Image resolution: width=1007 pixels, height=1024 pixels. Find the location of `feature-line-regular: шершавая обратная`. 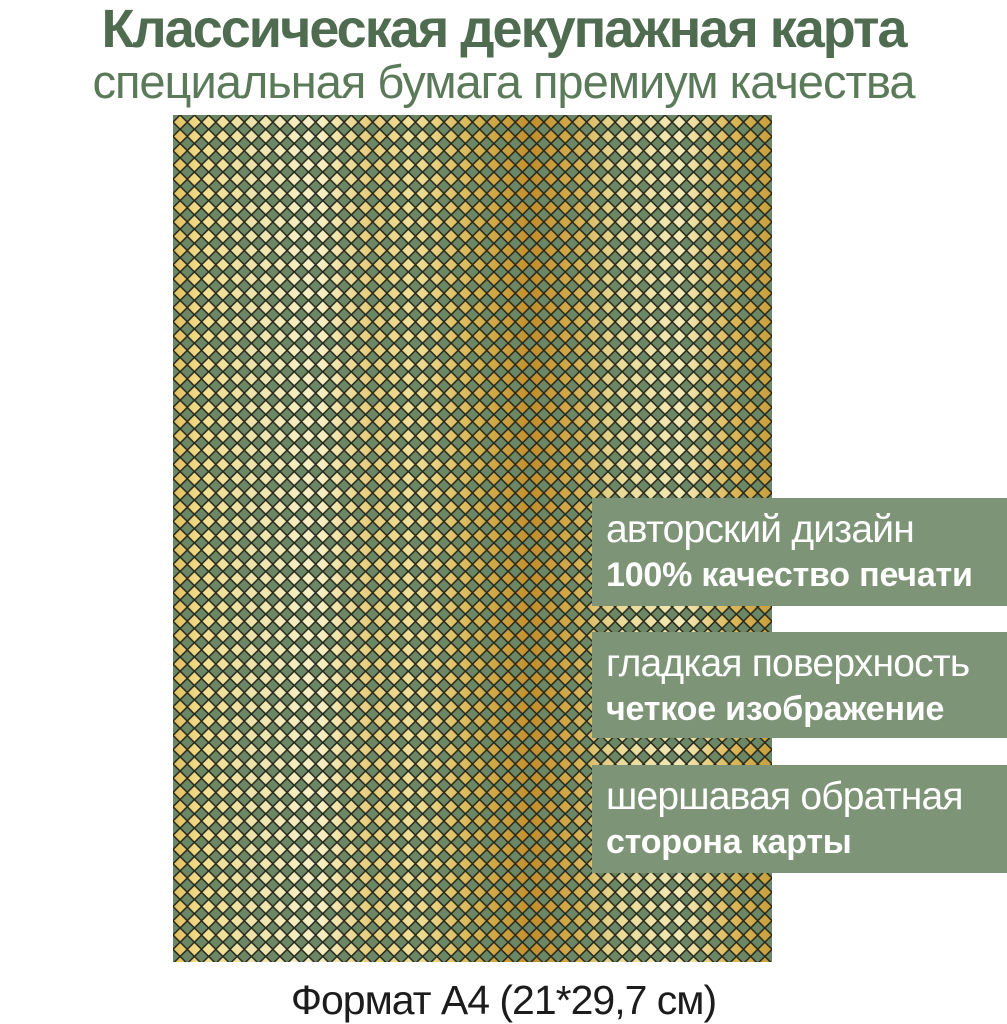

feature-line-regular: шершавая обратная is located at coordinates (785, 796).